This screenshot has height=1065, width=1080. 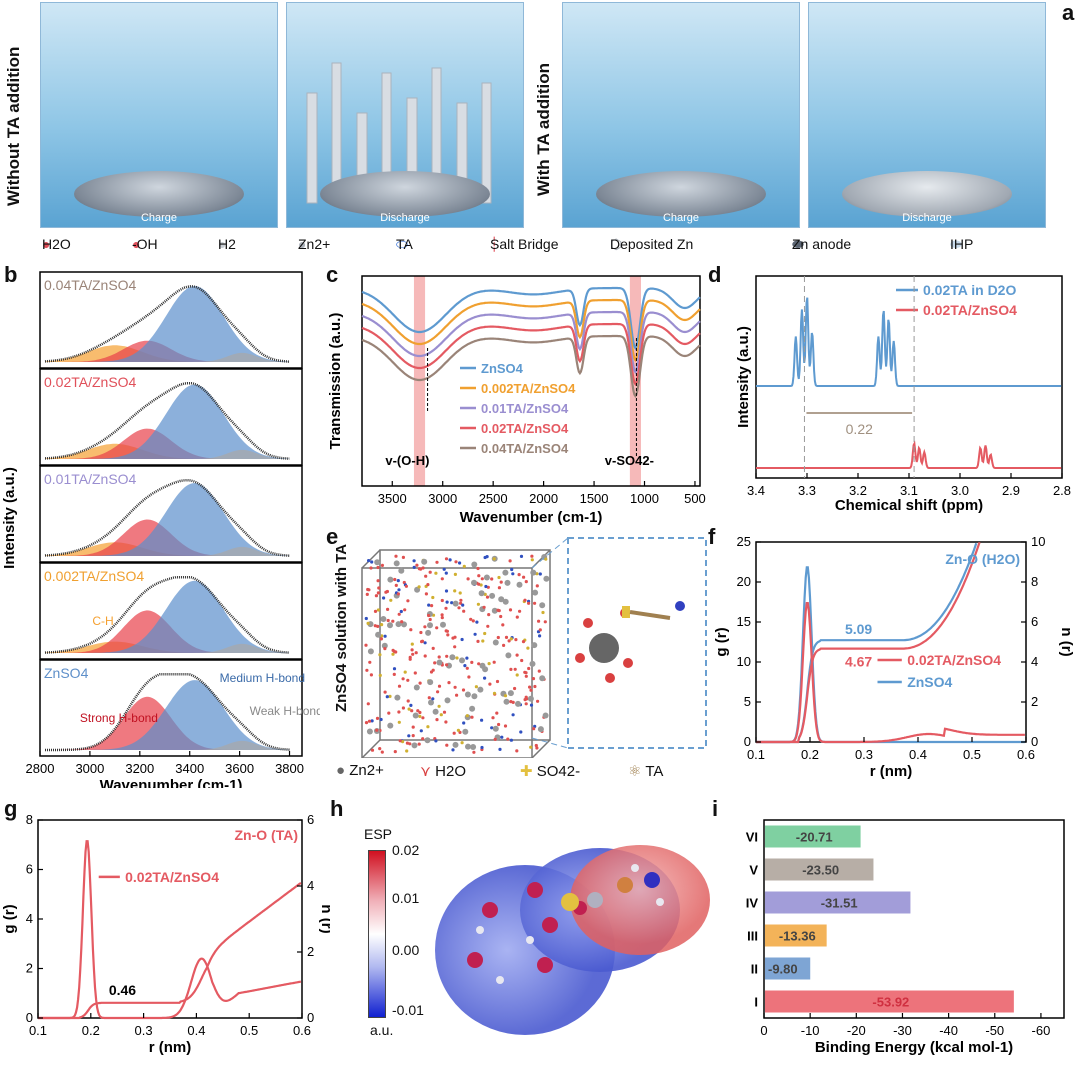 What do you see at coordinates (1038, 541) in the screenshot?
I see `f-y2-tick-label: 10` at bounding box center [1038, 541].